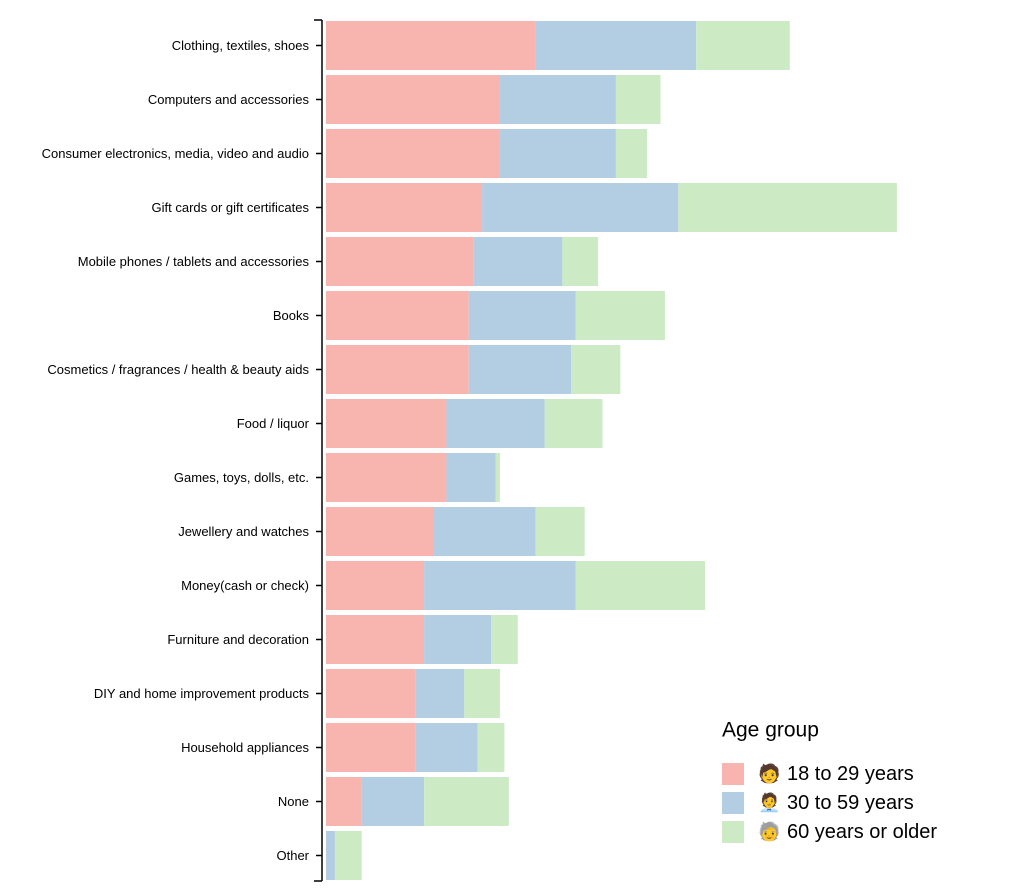 This screenshot has height=893, width=1035. I want to click on y-tick-label: Household appliances, so click(245, 747).